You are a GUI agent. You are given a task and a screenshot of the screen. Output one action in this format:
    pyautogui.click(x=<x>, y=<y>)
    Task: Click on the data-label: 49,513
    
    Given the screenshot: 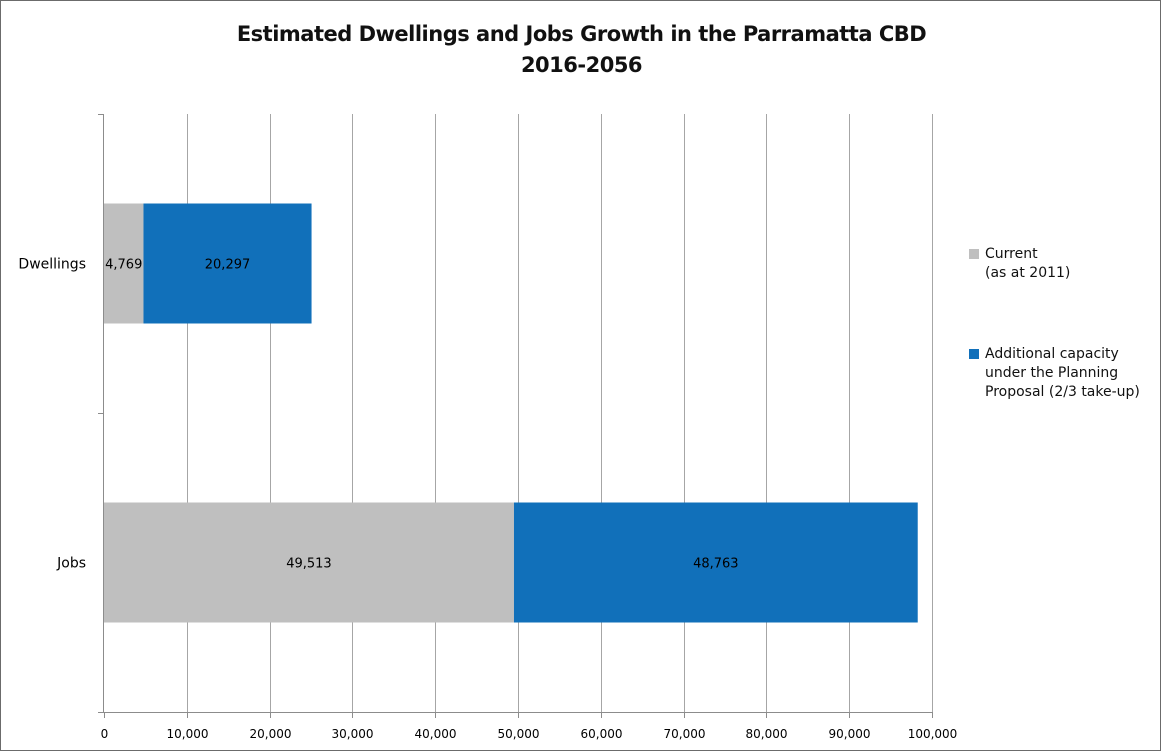 What is the action you would take?
    pyautogui.click(x=309, y=564)
    